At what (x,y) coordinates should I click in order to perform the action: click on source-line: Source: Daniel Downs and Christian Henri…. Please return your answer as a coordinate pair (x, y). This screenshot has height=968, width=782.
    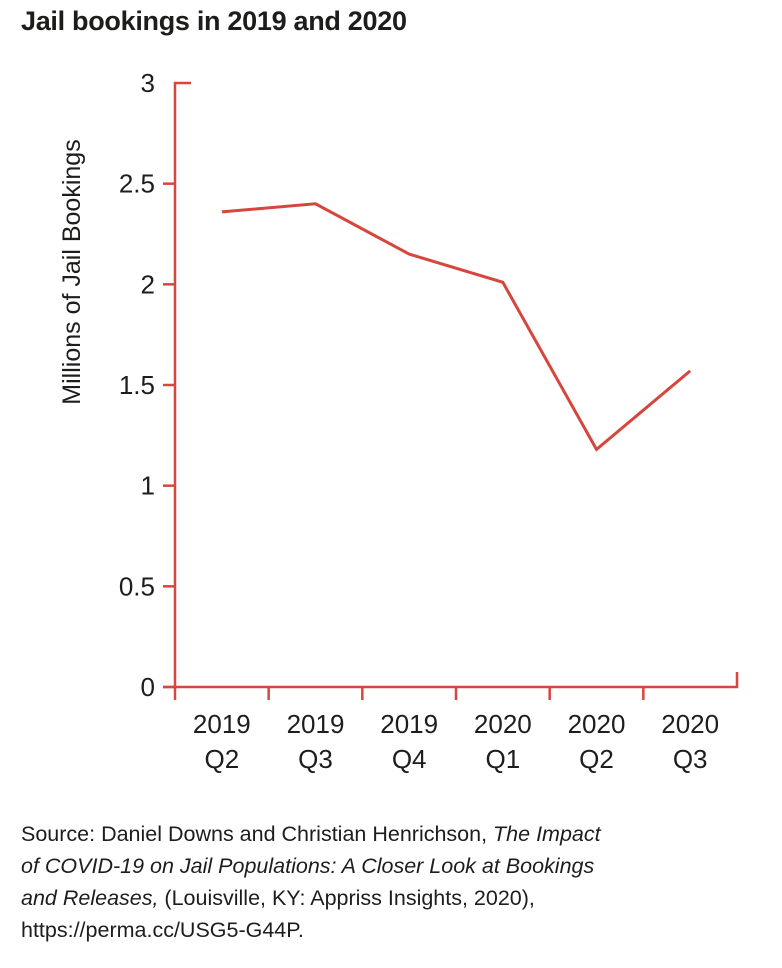
    Looking at the image, I should click on (391, 834).